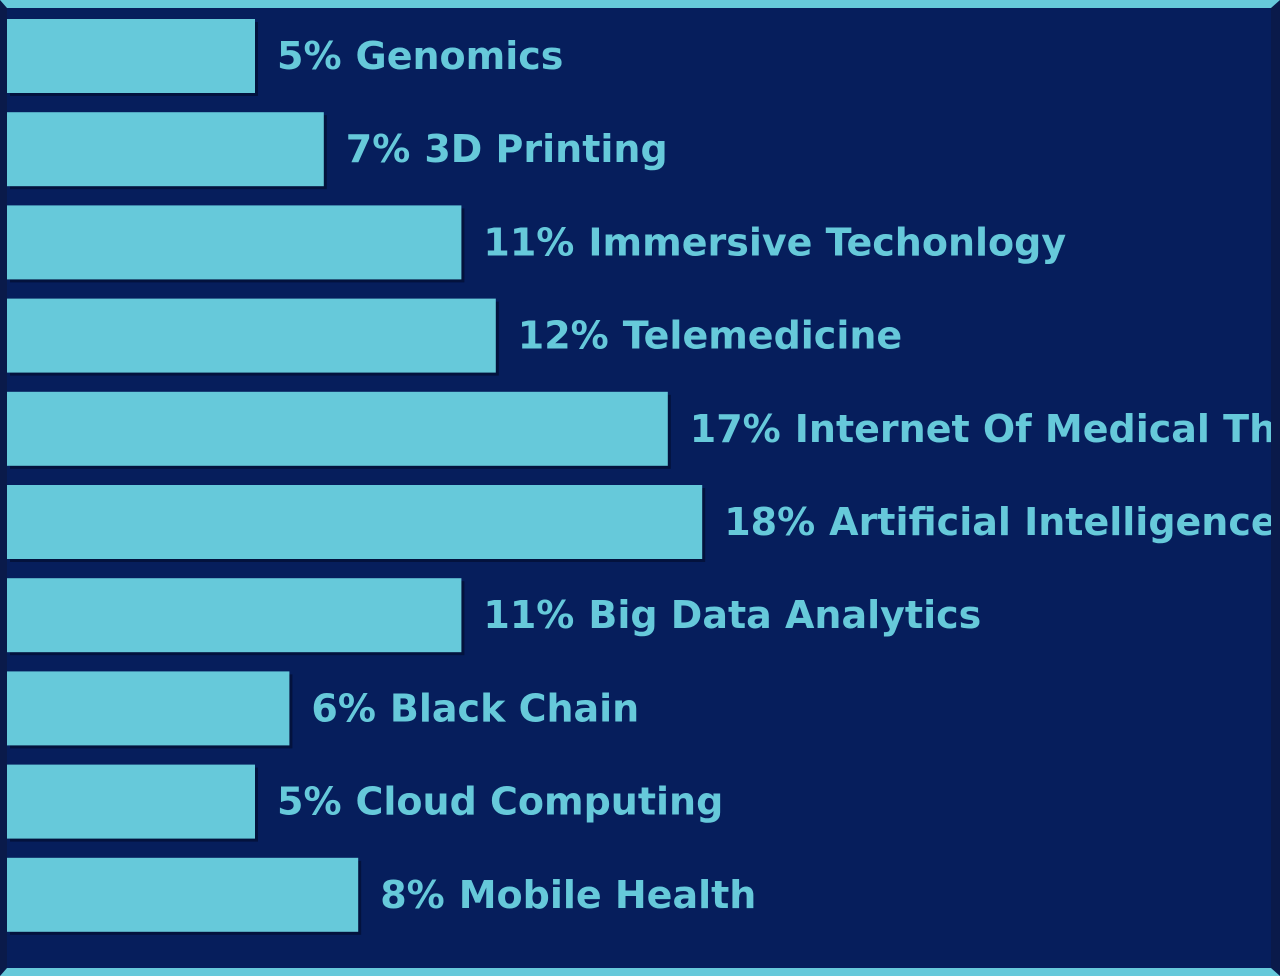 The height and width of the screenshot is (976, 1280). Describe the element at coordinates (460, 56) in the screenshot. I see `bar-category-label: Genomics` at that location.